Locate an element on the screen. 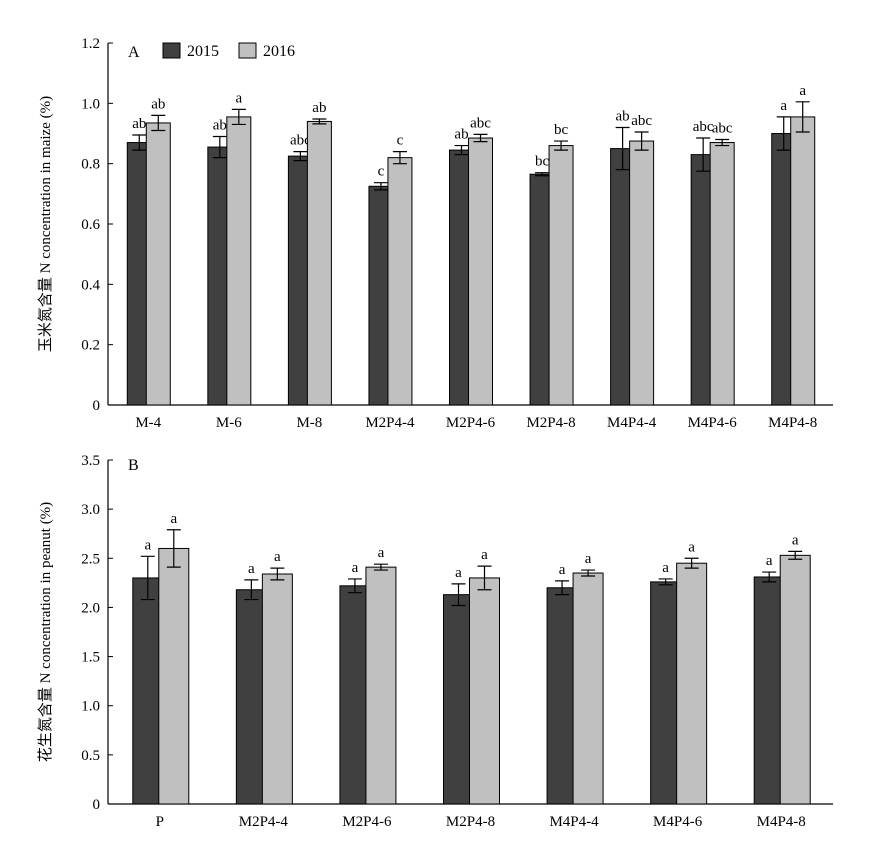 The width and height of the screenshot is (881, 850). y-tick-label: 3.5 is located at coordinates (90, 461).